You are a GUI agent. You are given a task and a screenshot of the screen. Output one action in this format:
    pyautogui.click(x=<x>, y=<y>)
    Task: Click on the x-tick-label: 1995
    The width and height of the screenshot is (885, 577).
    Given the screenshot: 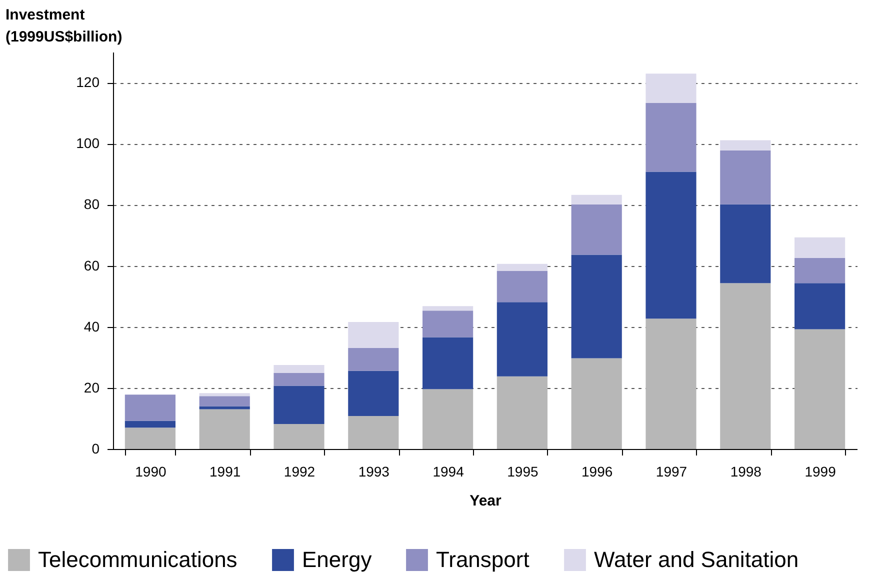 What is the action you would take?
    pyautogui.click(x=522, y=472)
    